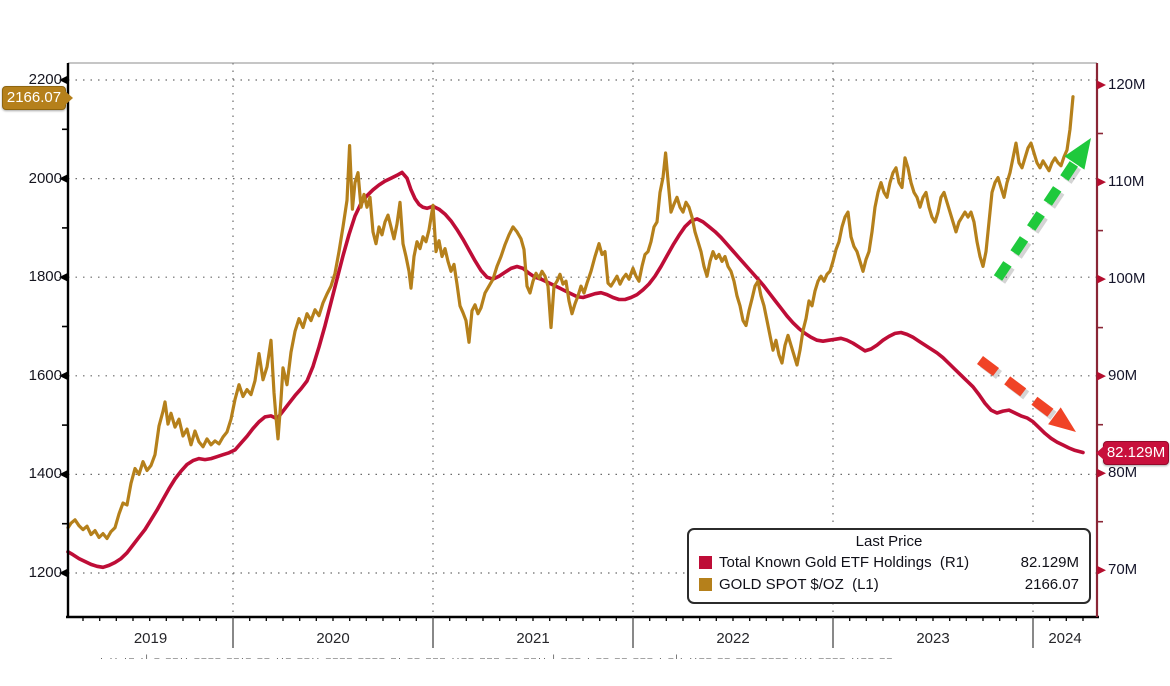 The width and height of the screenshot is (1170, 686). Describe the element at coordinates (705, 584) in the screenshot. I see `gold-series-swatch-icon` at that location.